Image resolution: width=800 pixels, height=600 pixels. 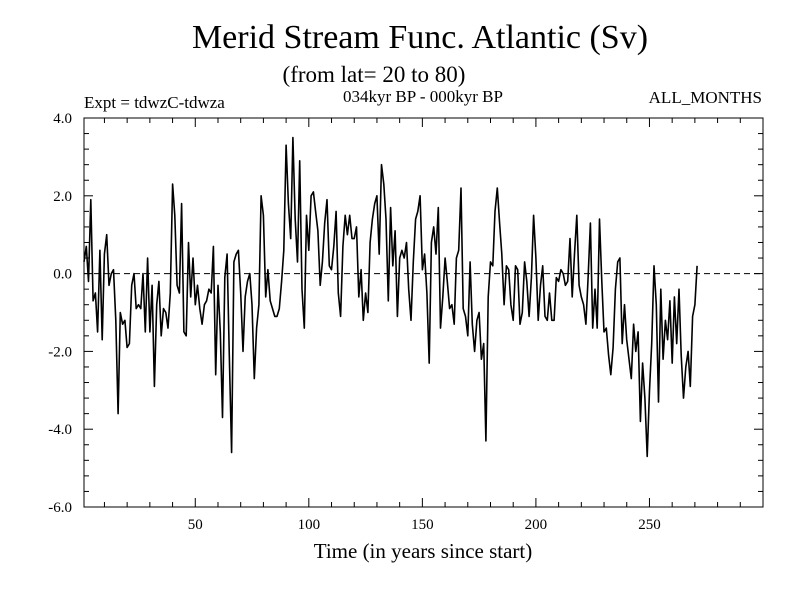 I want to click on y-tick-labels: -6.0 -4.0 -2.0 0.0 2.0 4.0, so click(x=60, y=313).